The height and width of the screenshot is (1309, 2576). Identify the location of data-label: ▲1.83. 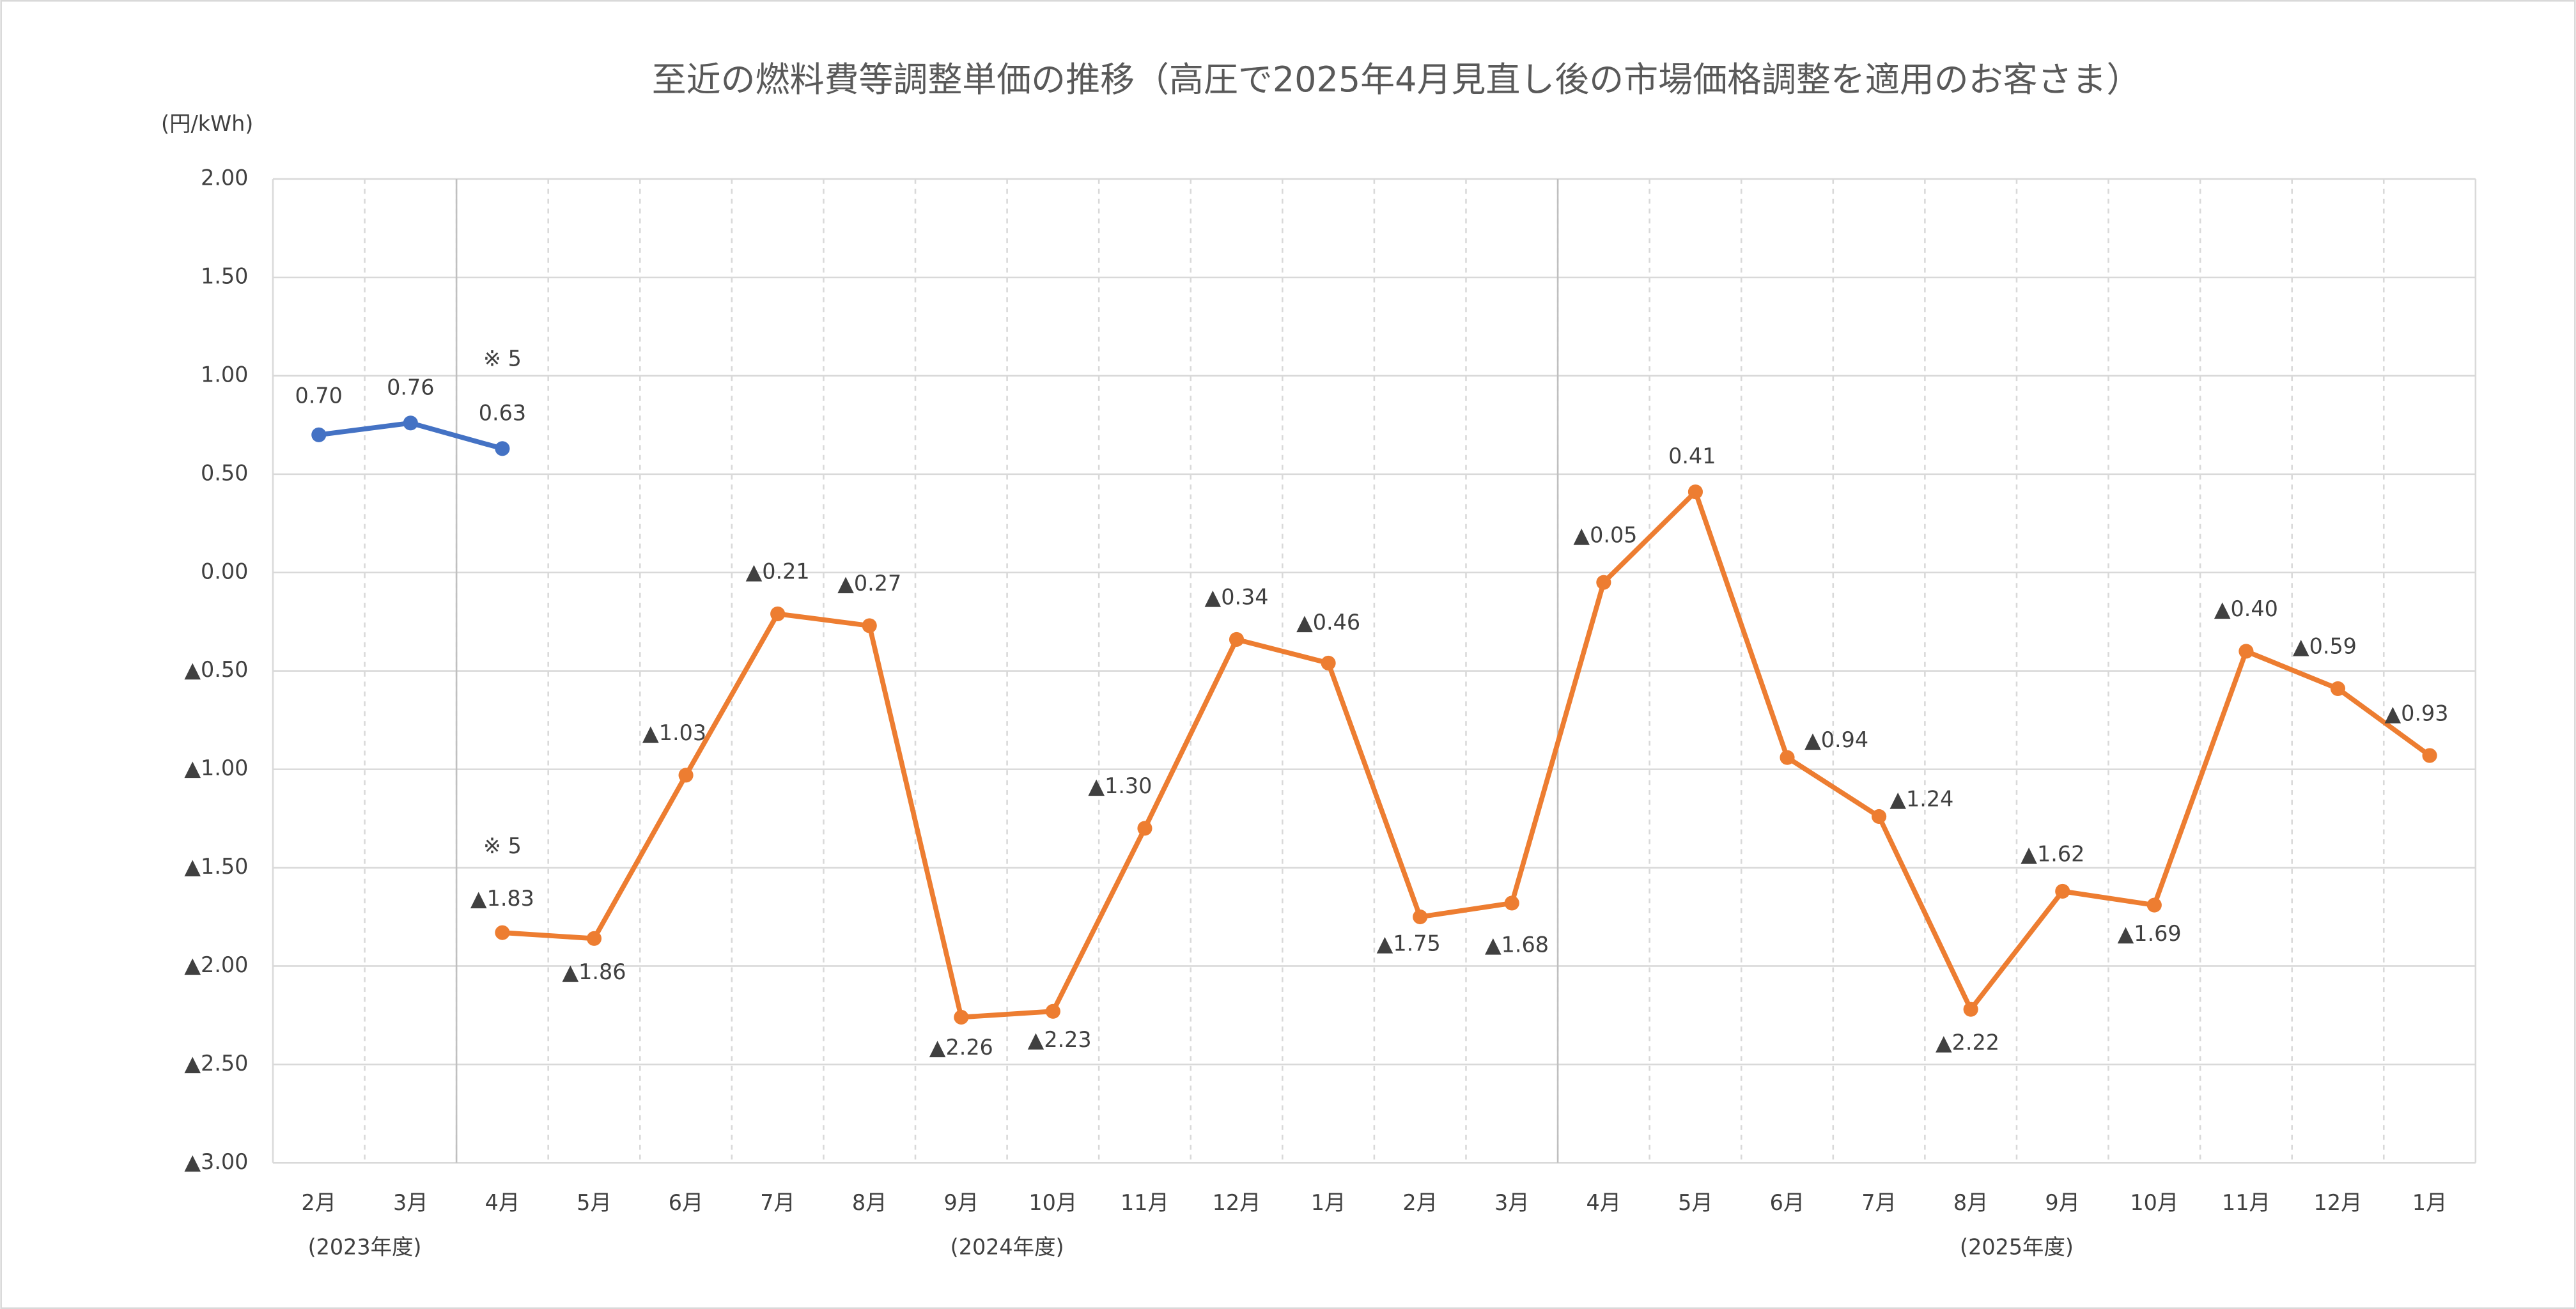
(502, 898).